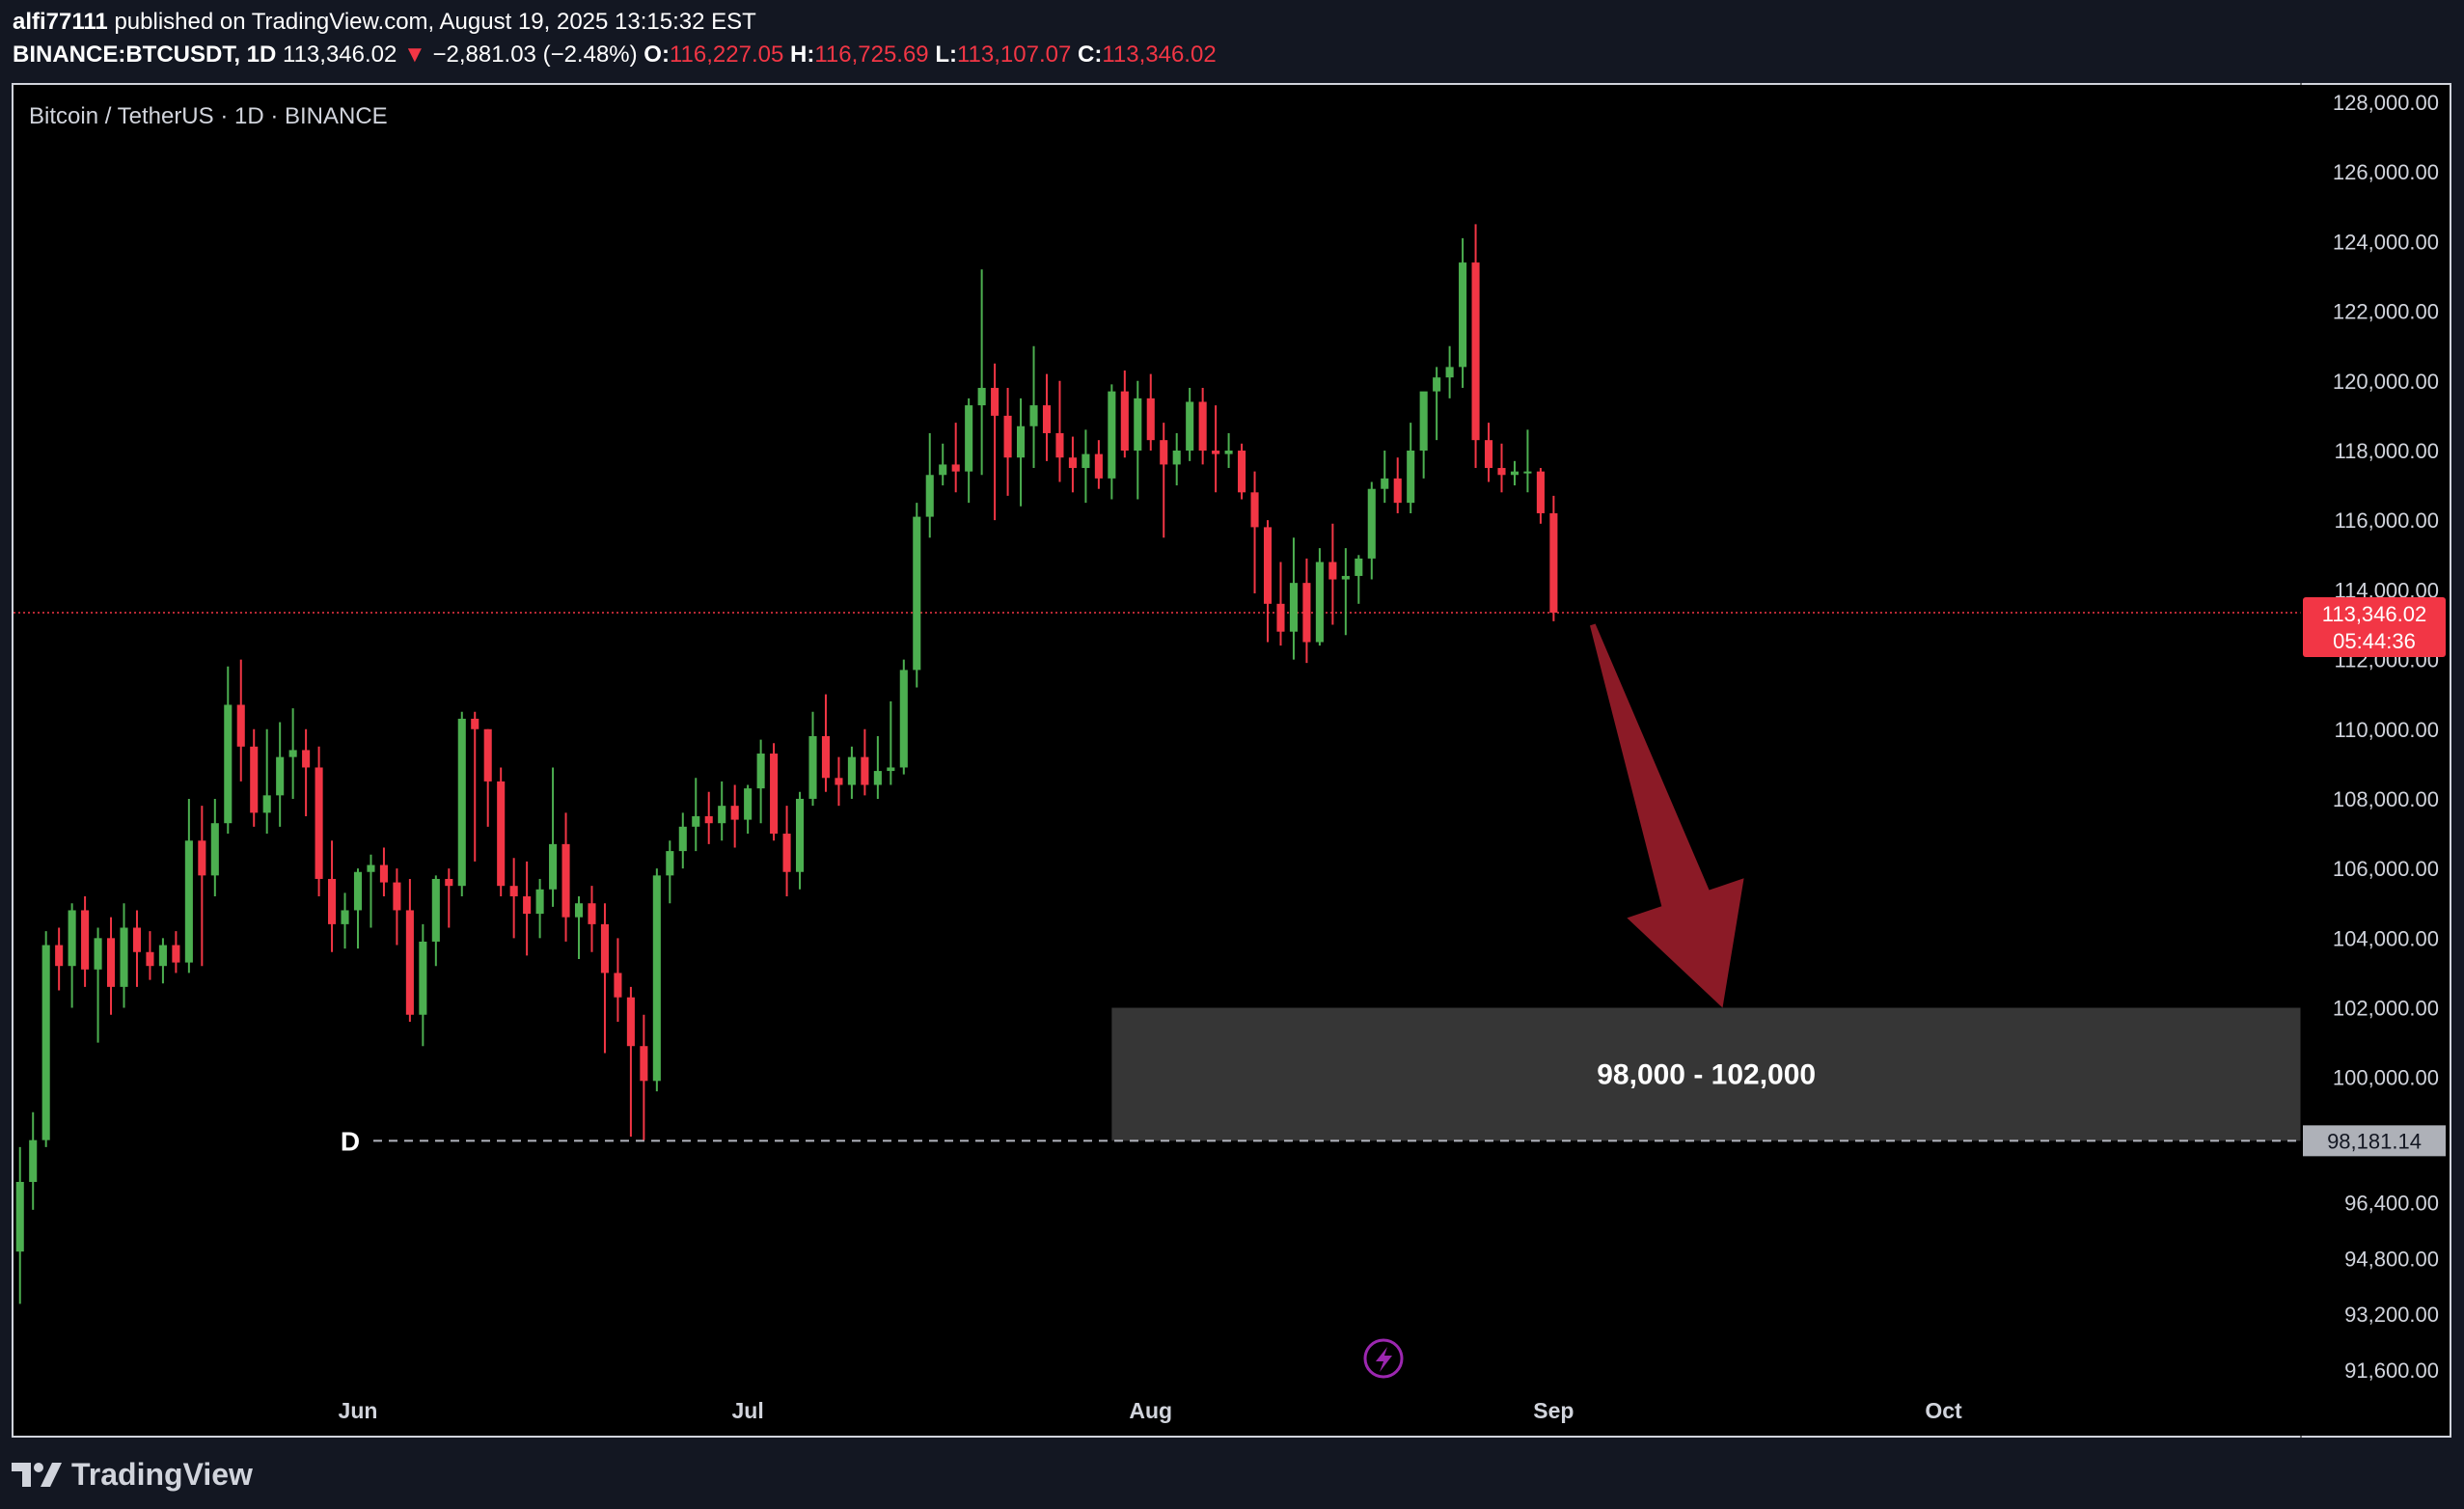 The image size is (2464, 1509). What do you see at coordinates (340, 54) in the screenshot?
I see `last-price: 113,346.02` at bounding box center [340, 54].